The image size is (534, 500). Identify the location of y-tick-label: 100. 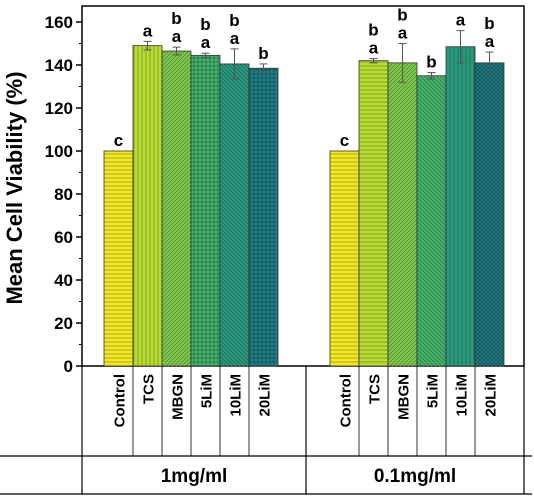
(59, 151).